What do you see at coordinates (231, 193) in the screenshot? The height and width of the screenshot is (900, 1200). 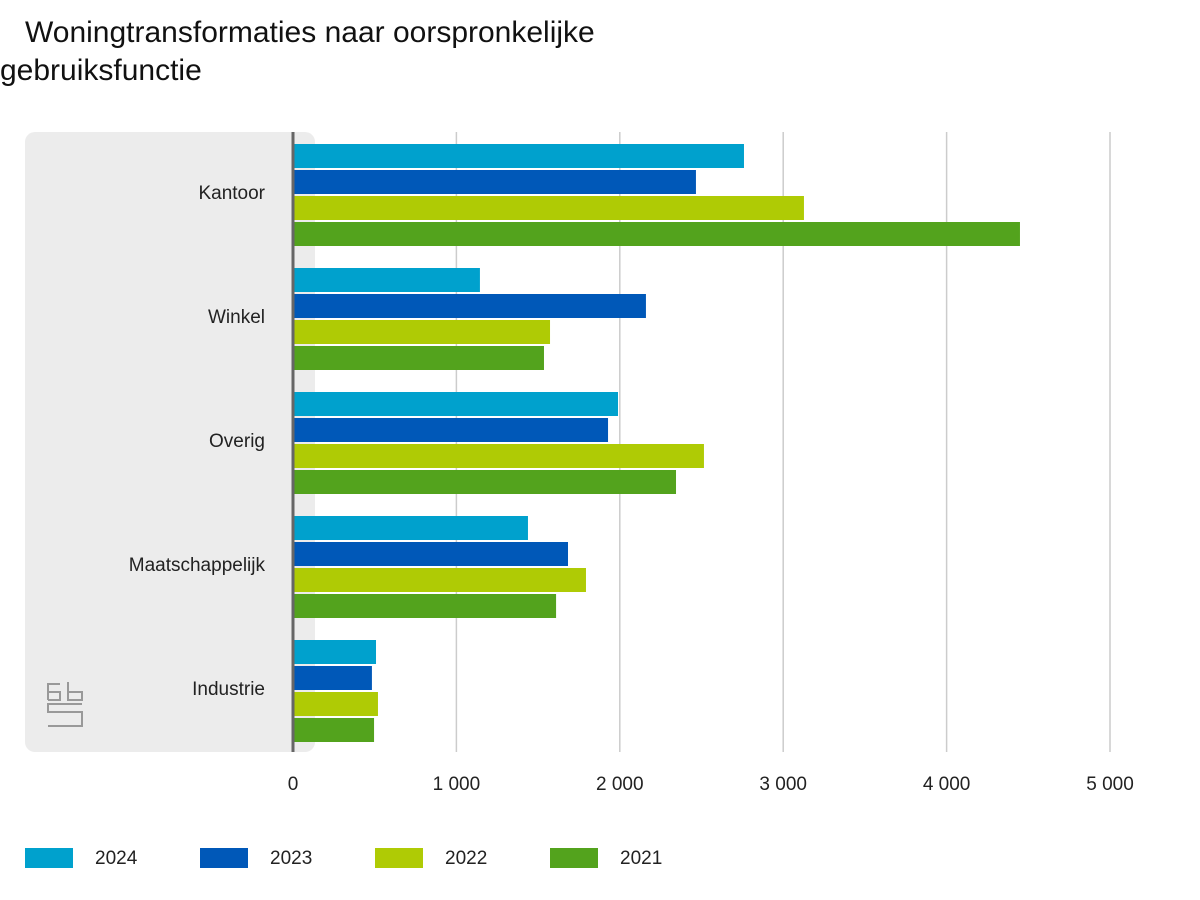 I see `y-tick-label: Kantoor` at bounding box center [231, 193].